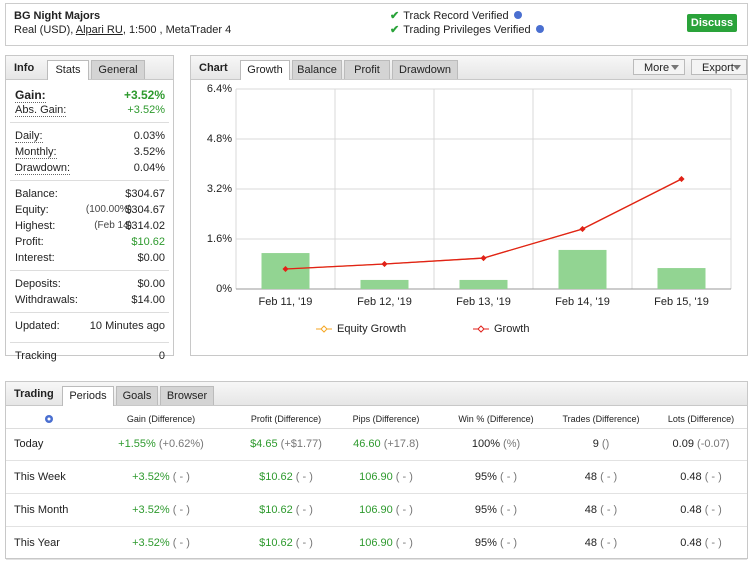 The image size is (750, 561). I want to click on tab: Balance, so click(317, 69).